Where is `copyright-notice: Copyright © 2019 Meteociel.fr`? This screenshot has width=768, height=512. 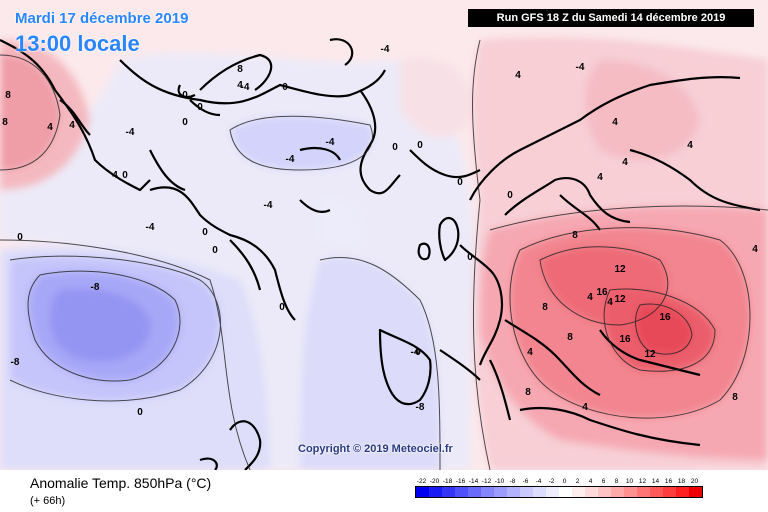 copyright-notice: Copyright © 2019 Meteociel.fr is located at coordinates (375, 449).